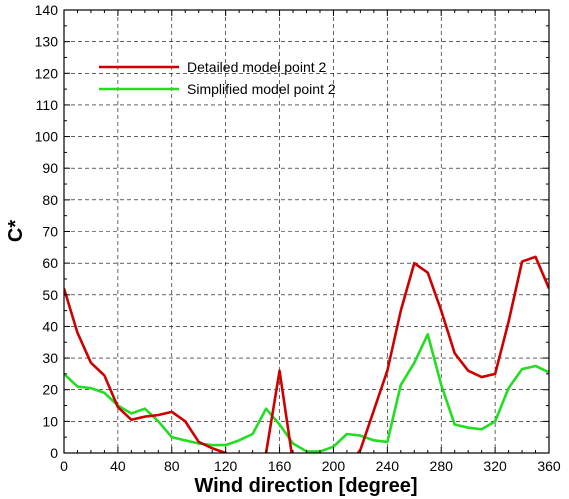 Image resolution: width=569 pixels, height=499 pixels. What do you see at coordinates (334, 466) in the screenshot?
I see `x-tick-label: 200` at bounding box center [334, 466].